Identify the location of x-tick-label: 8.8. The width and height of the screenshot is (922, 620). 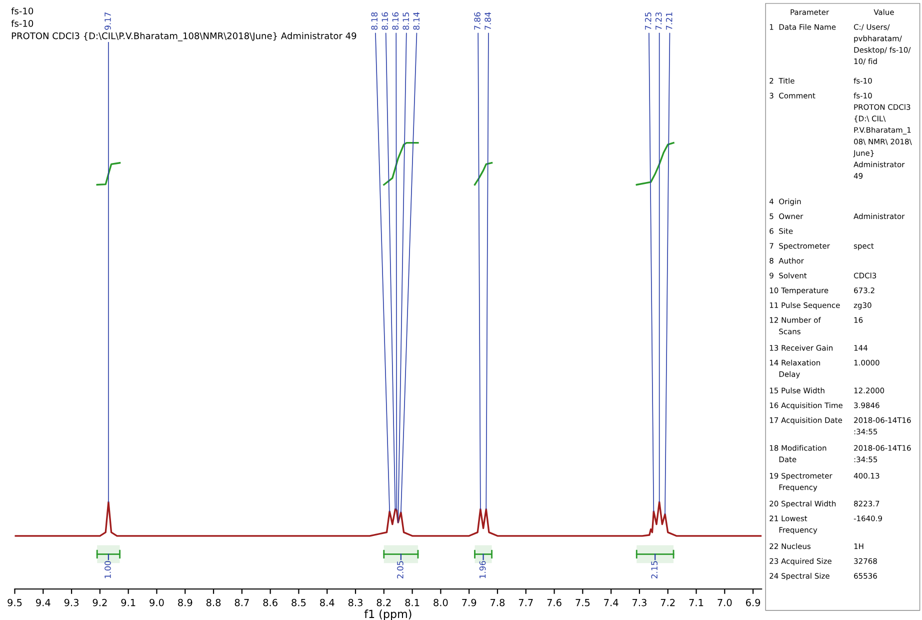
(213, 602).